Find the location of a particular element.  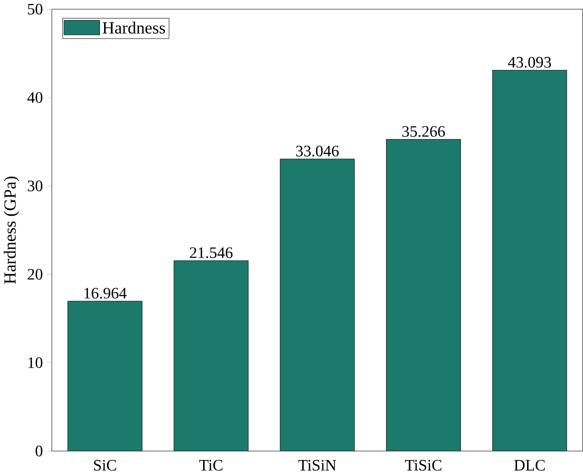

y-tick-label: 50 is located at coordinates (35, 9).